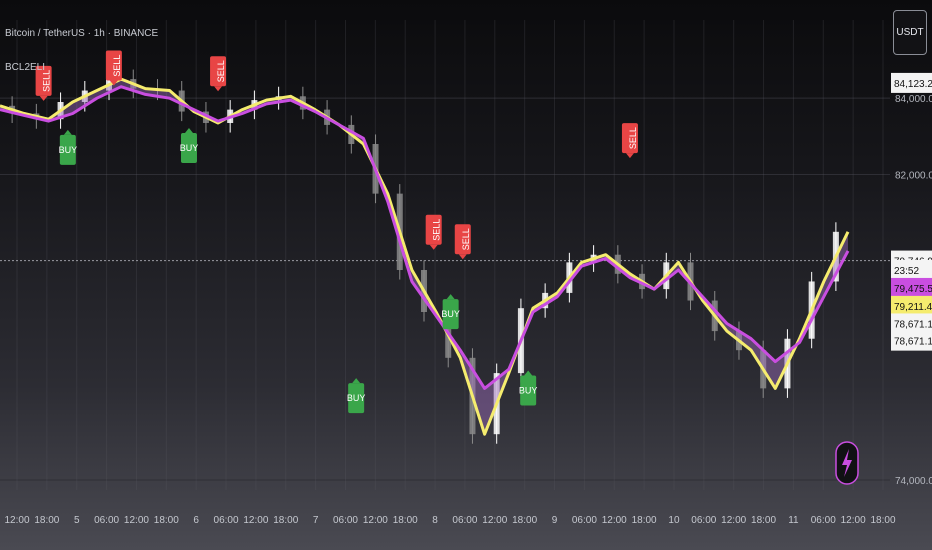  I want to click on price-label: 23:52, so click(906, 271).